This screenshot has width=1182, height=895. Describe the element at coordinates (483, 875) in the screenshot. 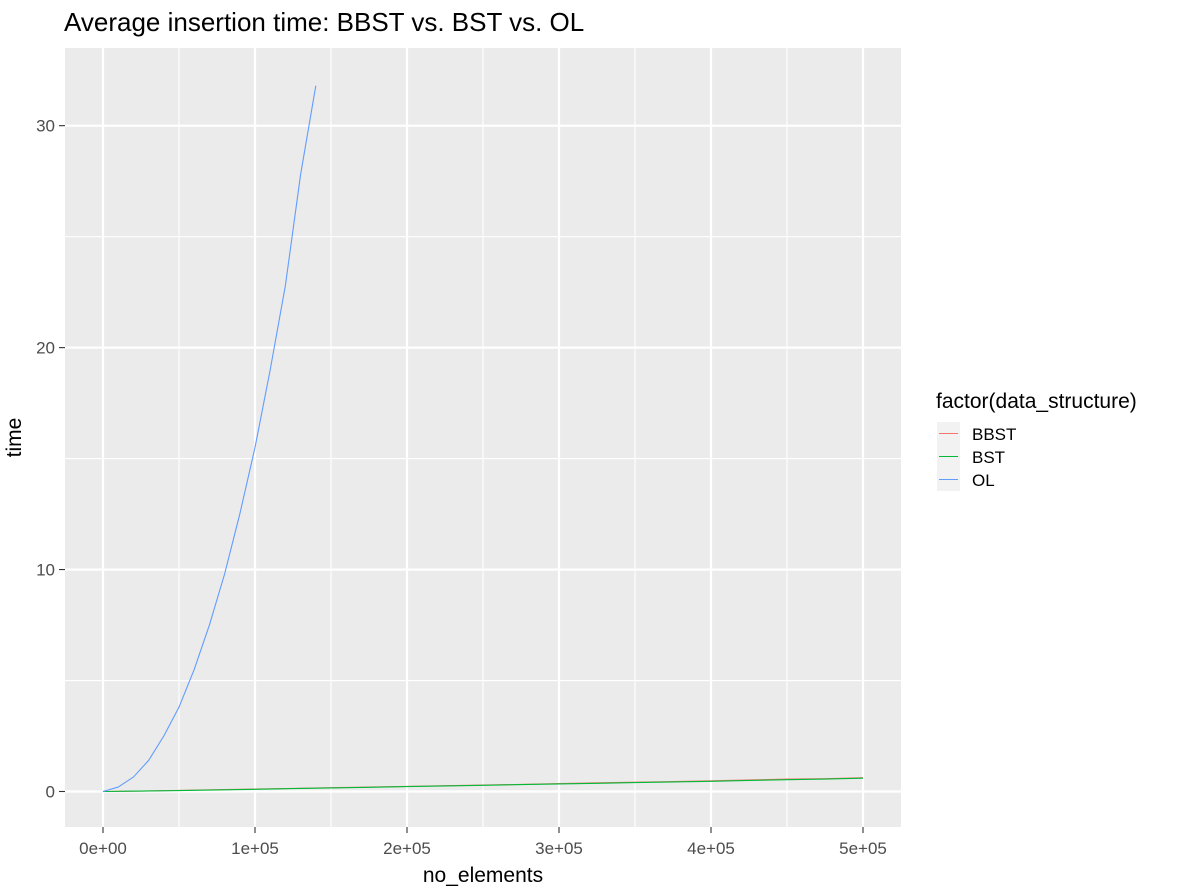

I see `x-axis-title: no_elements` at that location.